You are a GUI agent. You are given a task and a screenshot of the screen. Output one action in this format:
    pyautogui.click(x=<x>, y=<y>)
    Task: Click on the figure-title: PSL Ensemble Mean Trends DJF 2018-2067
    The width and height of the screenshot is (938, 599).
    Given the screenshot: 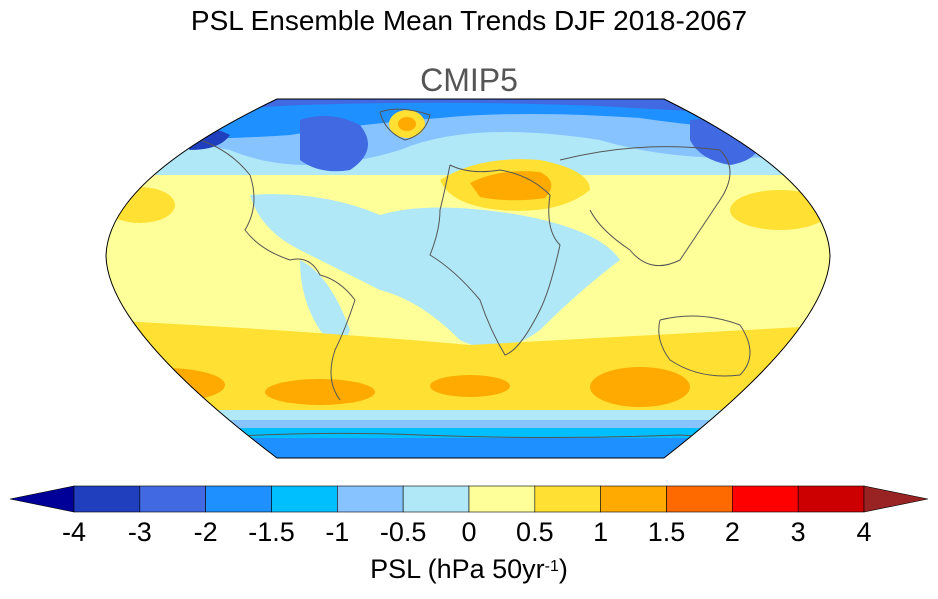 What is the action you would take?
    pyautogui.click(x=469, y=20)
    